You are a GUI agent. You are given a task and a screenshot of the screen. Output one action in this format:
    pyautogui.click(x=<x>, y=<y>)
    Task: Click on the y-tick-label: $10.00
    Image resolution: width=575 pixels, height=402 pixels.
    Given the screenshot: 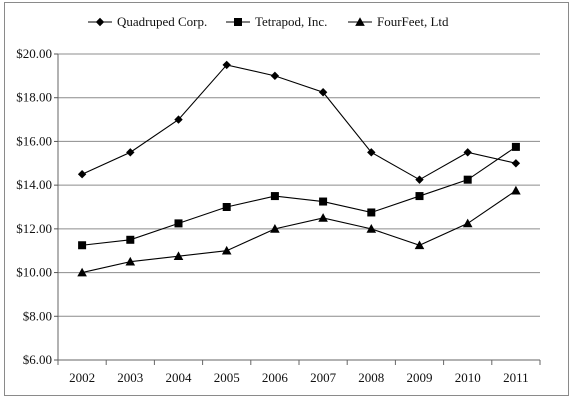 What is the action you would take?
    pyautogui.click(x=34, y=272)
    